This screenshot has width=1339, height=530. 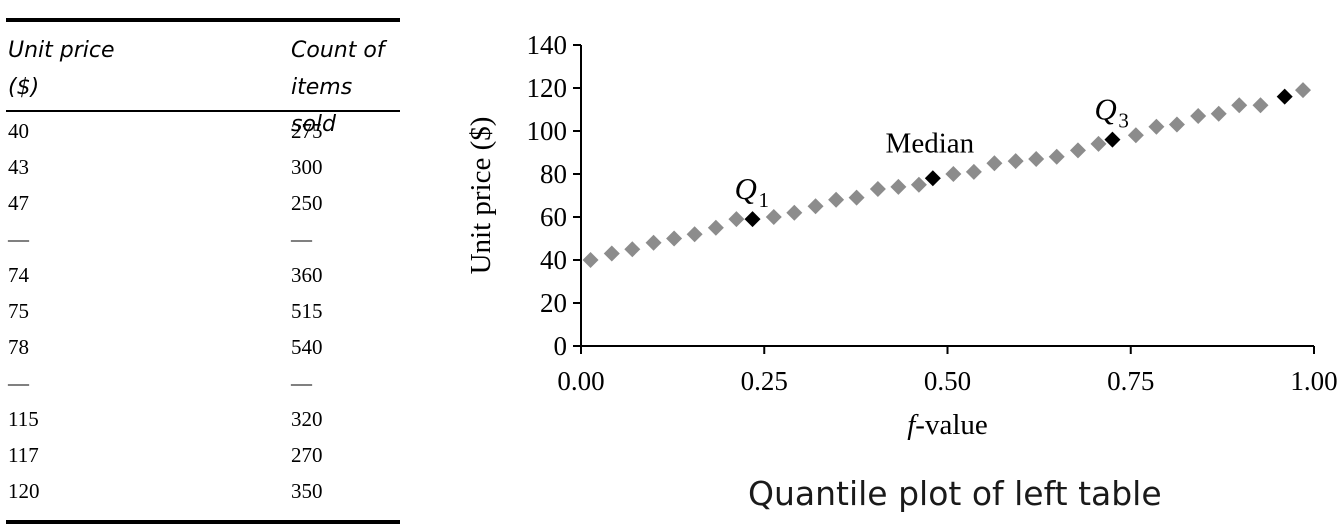 What do you see at coordinates (307, 167) in the screenshot?
I see `table-cell-count: 300` at bounding box center [307, 167].